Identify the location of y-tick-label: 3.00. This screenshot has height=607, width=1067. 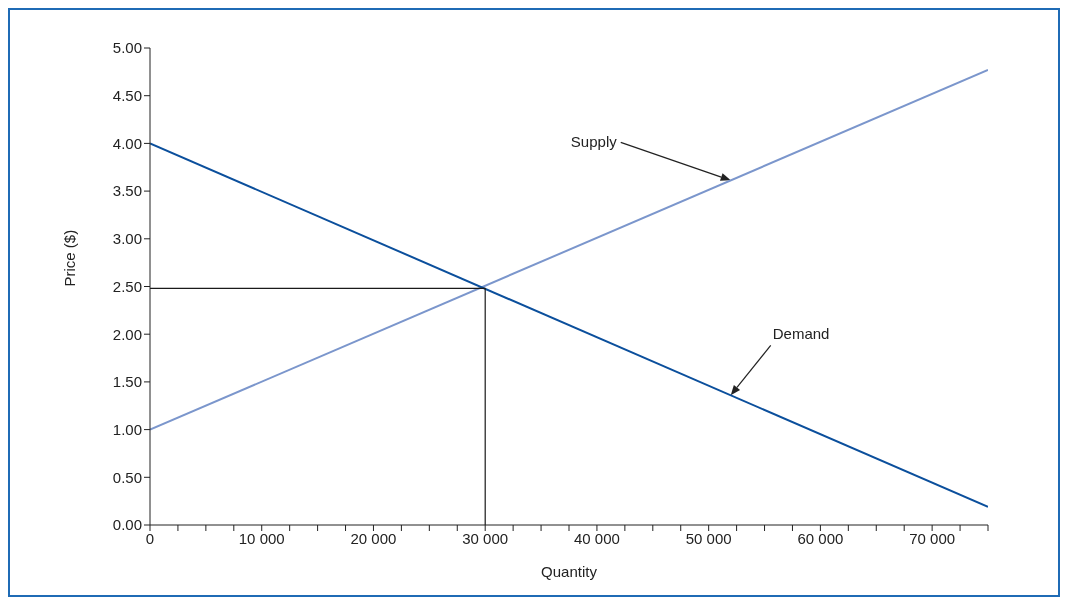
(127, 239).